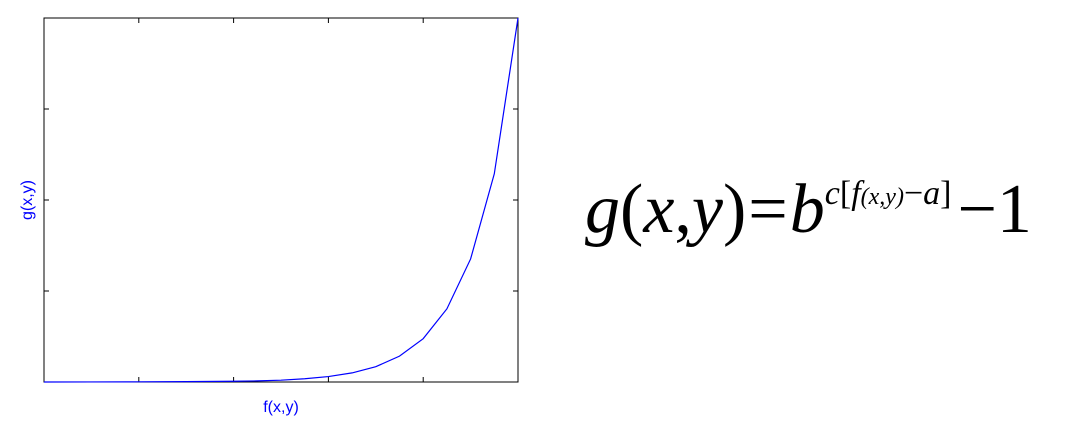 The image size is (1076, 432). Describe the element at coordinates (913, 193) in the screenshot. I see `exponent-minus: −` at that location.